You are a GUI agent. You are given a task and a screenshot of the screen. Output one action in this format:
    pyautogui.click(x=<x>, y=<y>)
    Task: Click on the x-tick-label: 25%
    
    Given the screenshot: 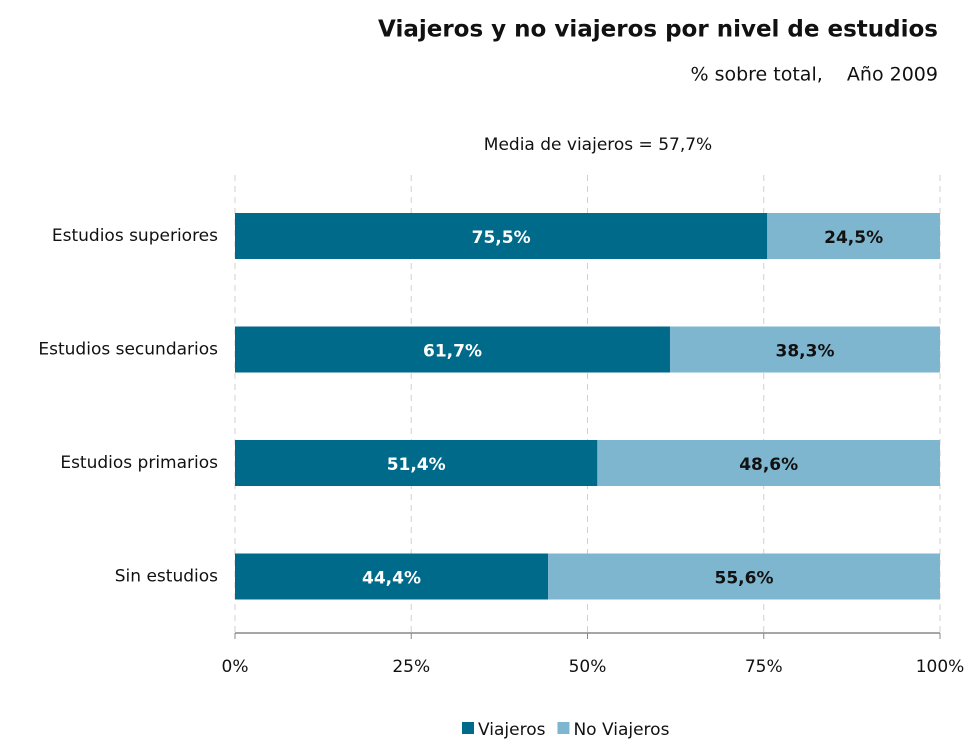 What is the action you would take?
    pyautogui.click(x=411, y=667)
    